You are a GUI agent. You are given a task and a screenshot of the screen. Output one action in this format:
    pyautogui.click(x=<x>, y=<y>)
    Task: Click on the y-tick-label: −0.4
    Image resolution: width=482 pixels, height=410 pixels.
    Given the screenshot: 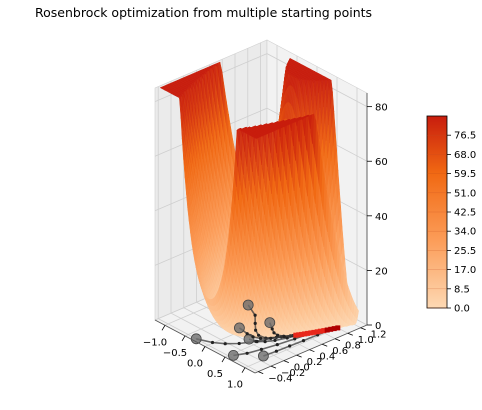 What is the action you would take?
    pyautogui.click(x=280, y=379)
    